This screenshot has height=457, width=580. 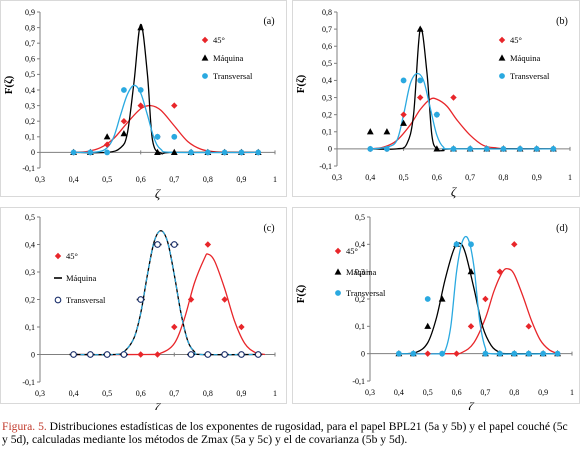 What do you see at coordinates (24, 426) in the screenshot?
I see `caption-label: Figura. 5.` at bounding box center [24, 426].